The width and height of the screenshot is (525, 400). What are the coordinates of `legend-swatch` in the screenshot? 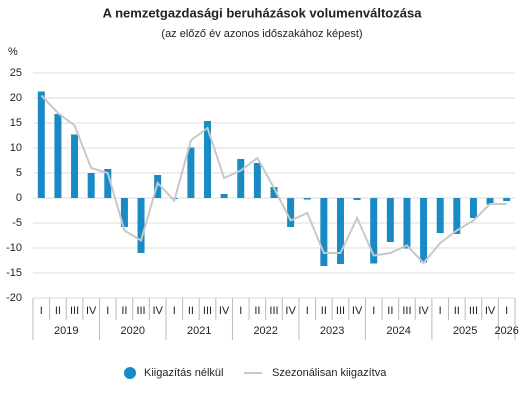 It's located at (130, 373).